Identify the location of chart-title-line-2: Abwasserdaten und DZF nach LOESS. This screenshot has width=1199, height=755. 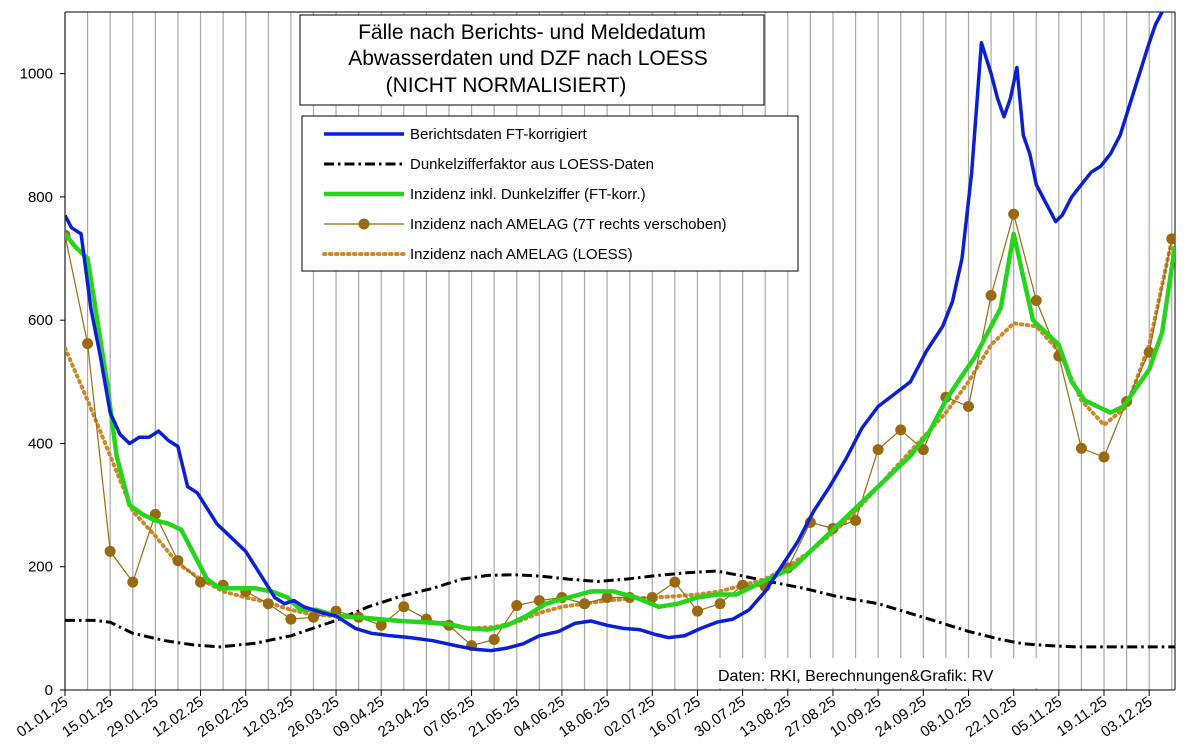
(528, 58).